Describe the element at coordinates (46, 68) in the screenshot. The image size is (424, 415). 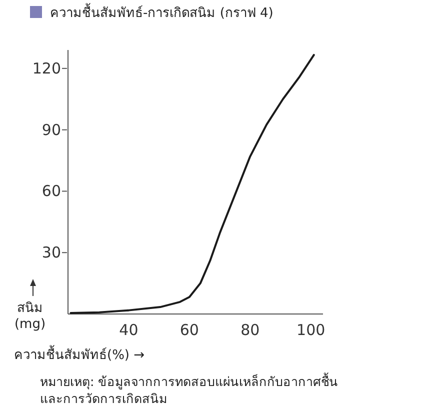
I see `y-tick-label: 120` at that location.